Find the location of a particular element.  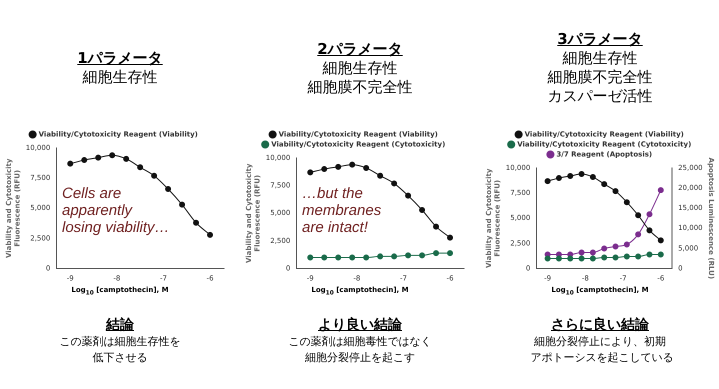

text: さらに良い結論 is located at coordinates (600, 325).